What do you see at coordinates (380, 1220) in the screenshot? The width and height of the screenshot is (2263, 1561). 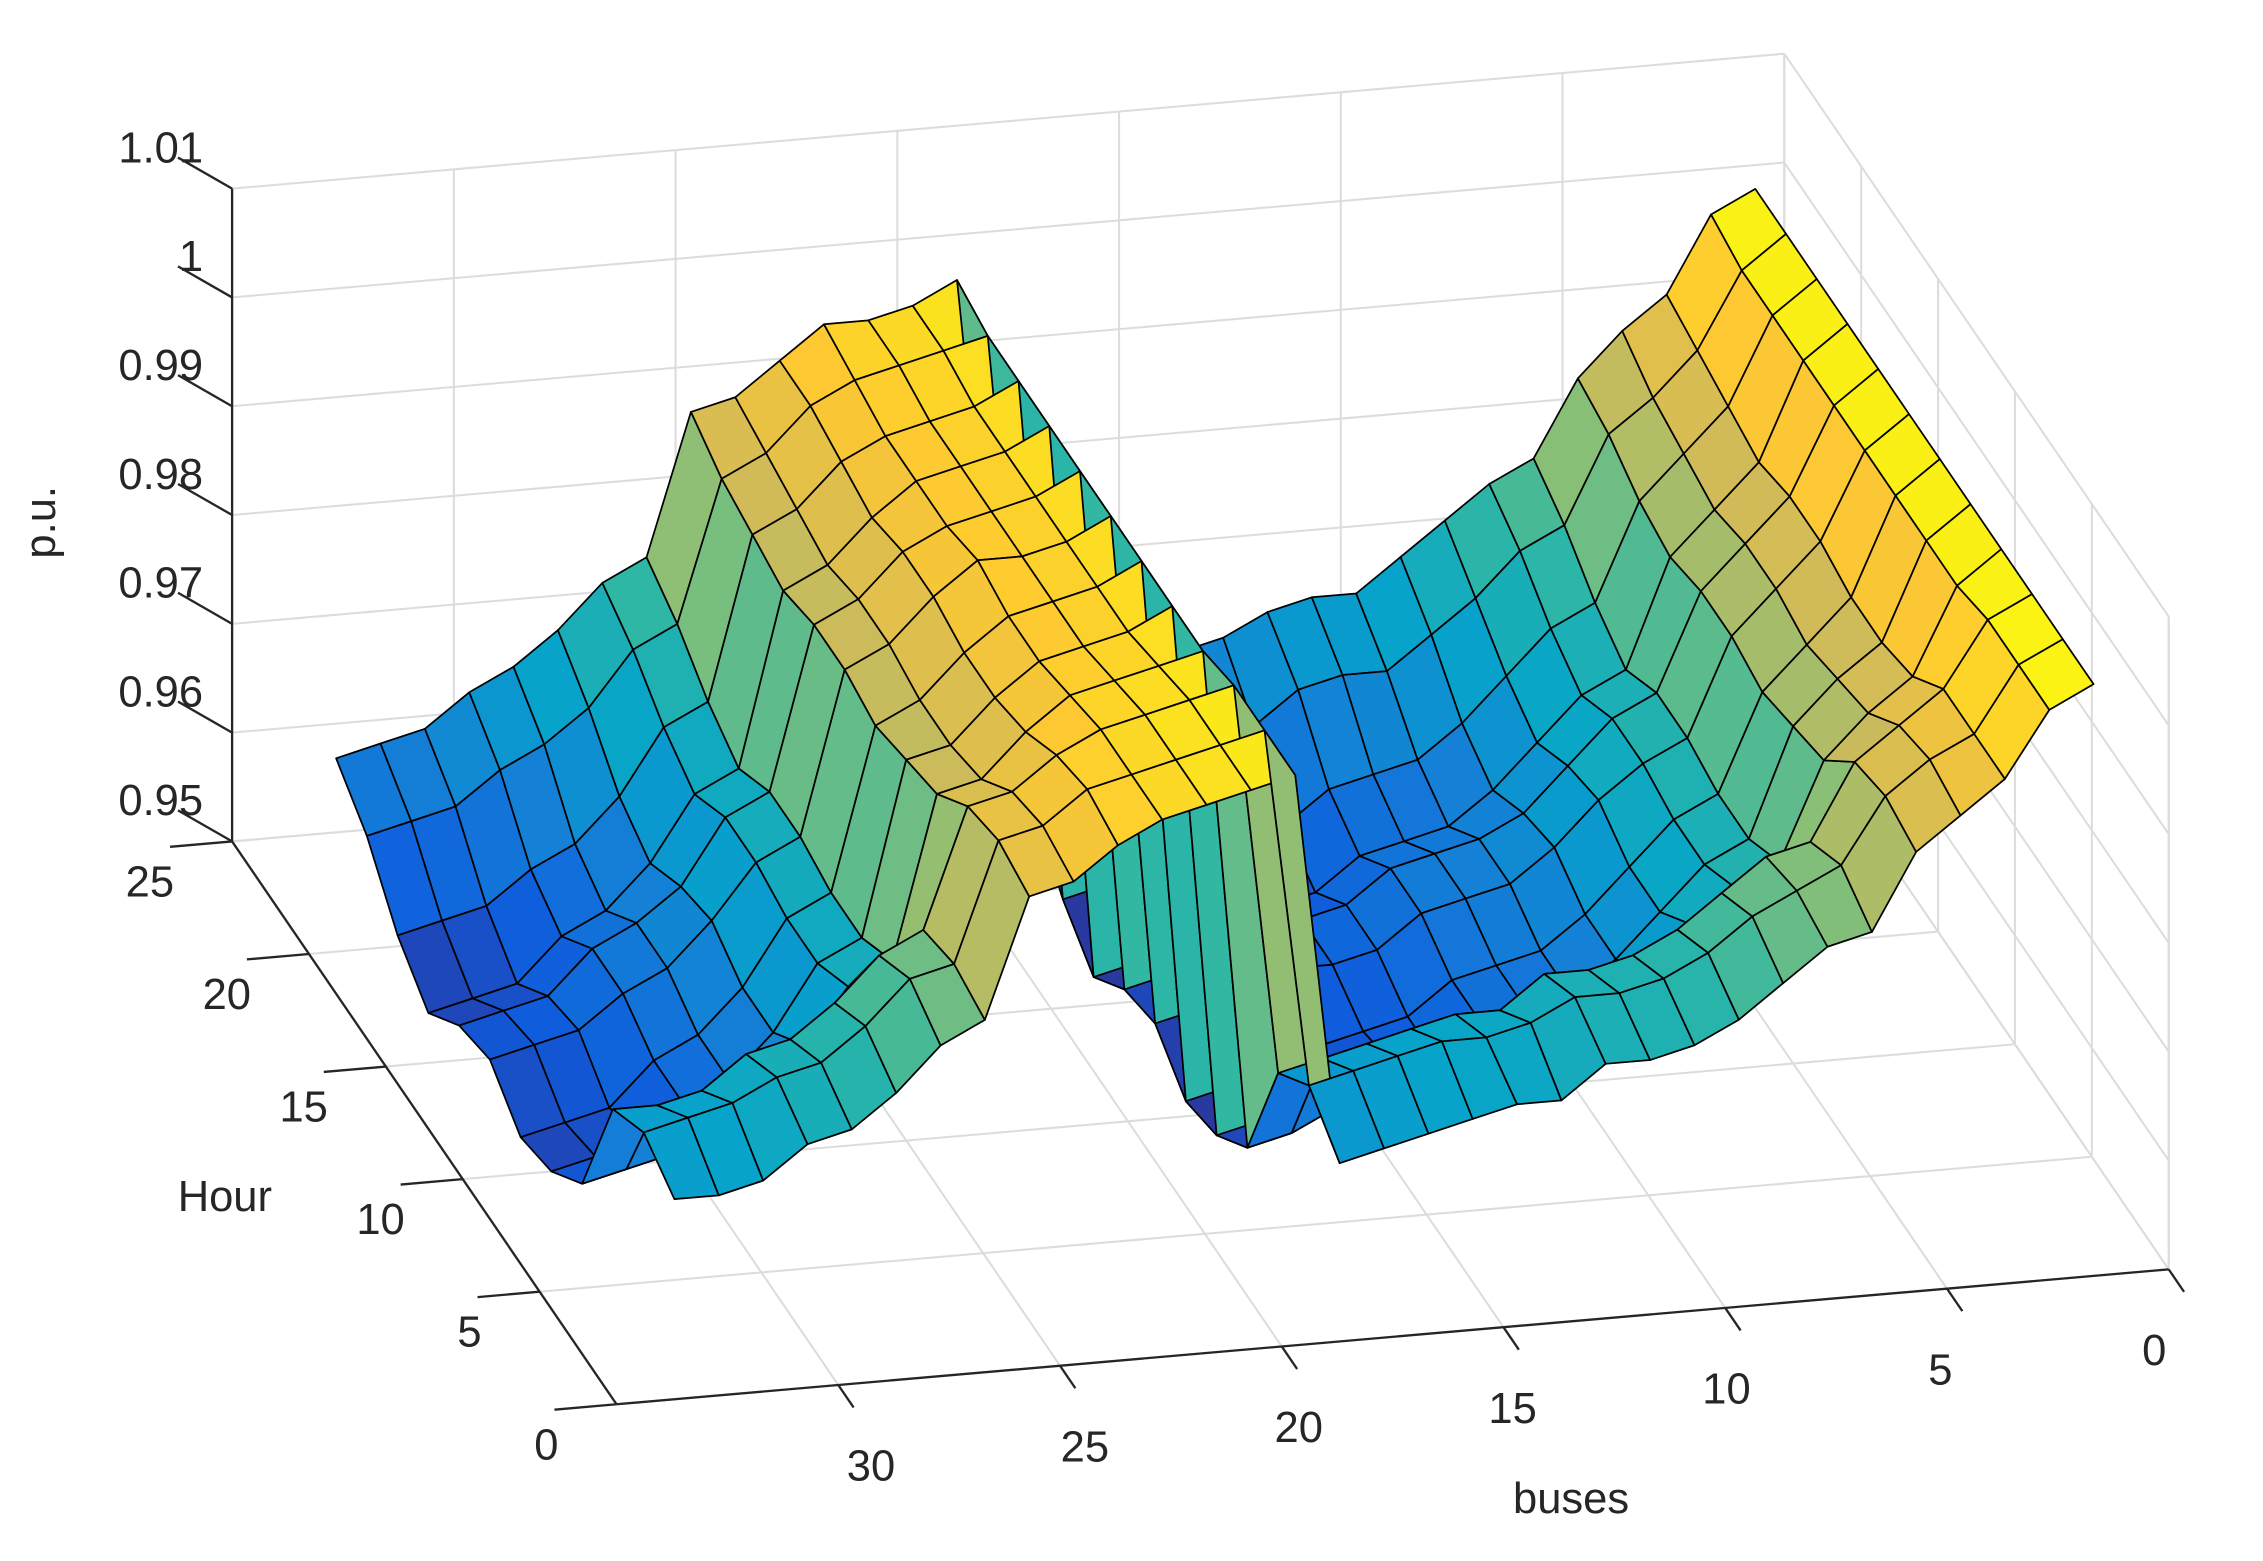 I see `y-tick-label: 10` at bounding box center [380, 1220].